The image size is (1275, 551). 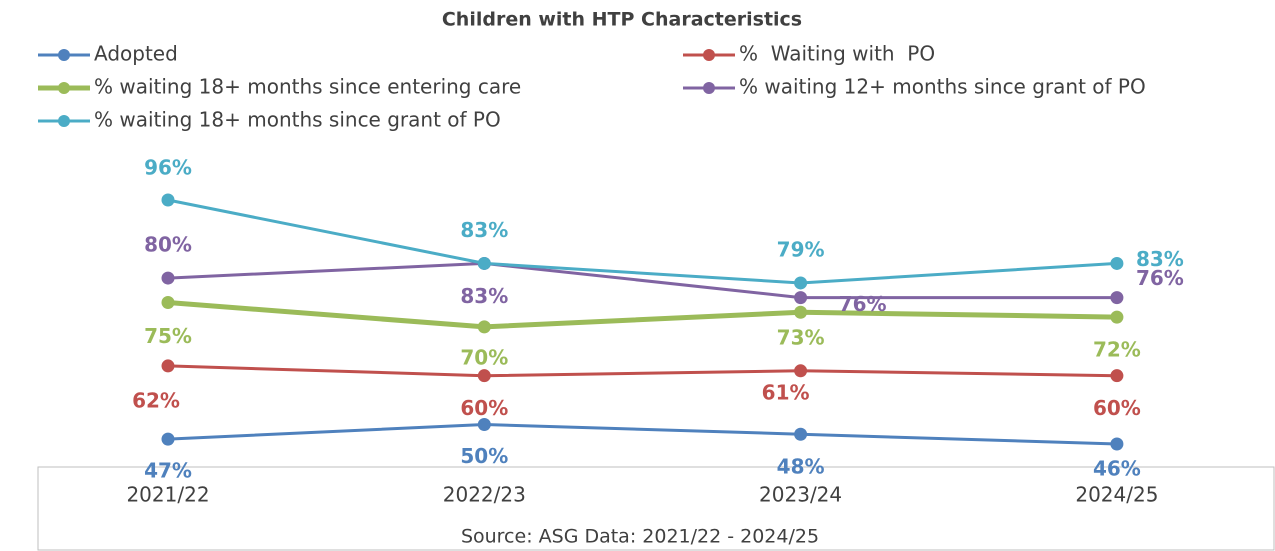 I want to click on legend-label: Adopted, so click(x=136, y=54).